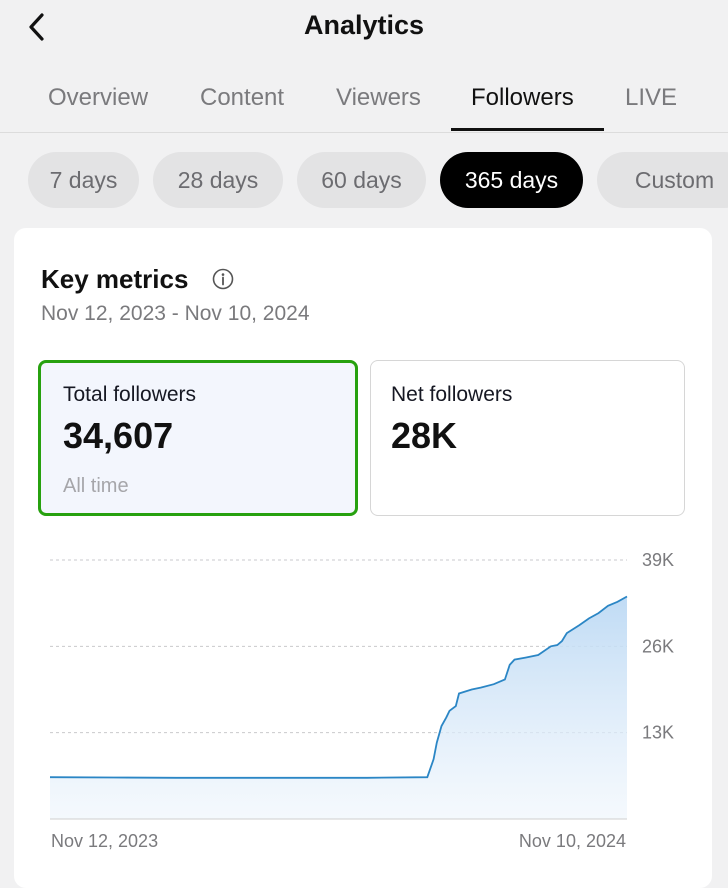 This screenshot has width=728, height=888. What do you see at coordinates (658, 733) in the screenshot?
I see `y-tick-label: 13K` at bounding box center [658, 733].